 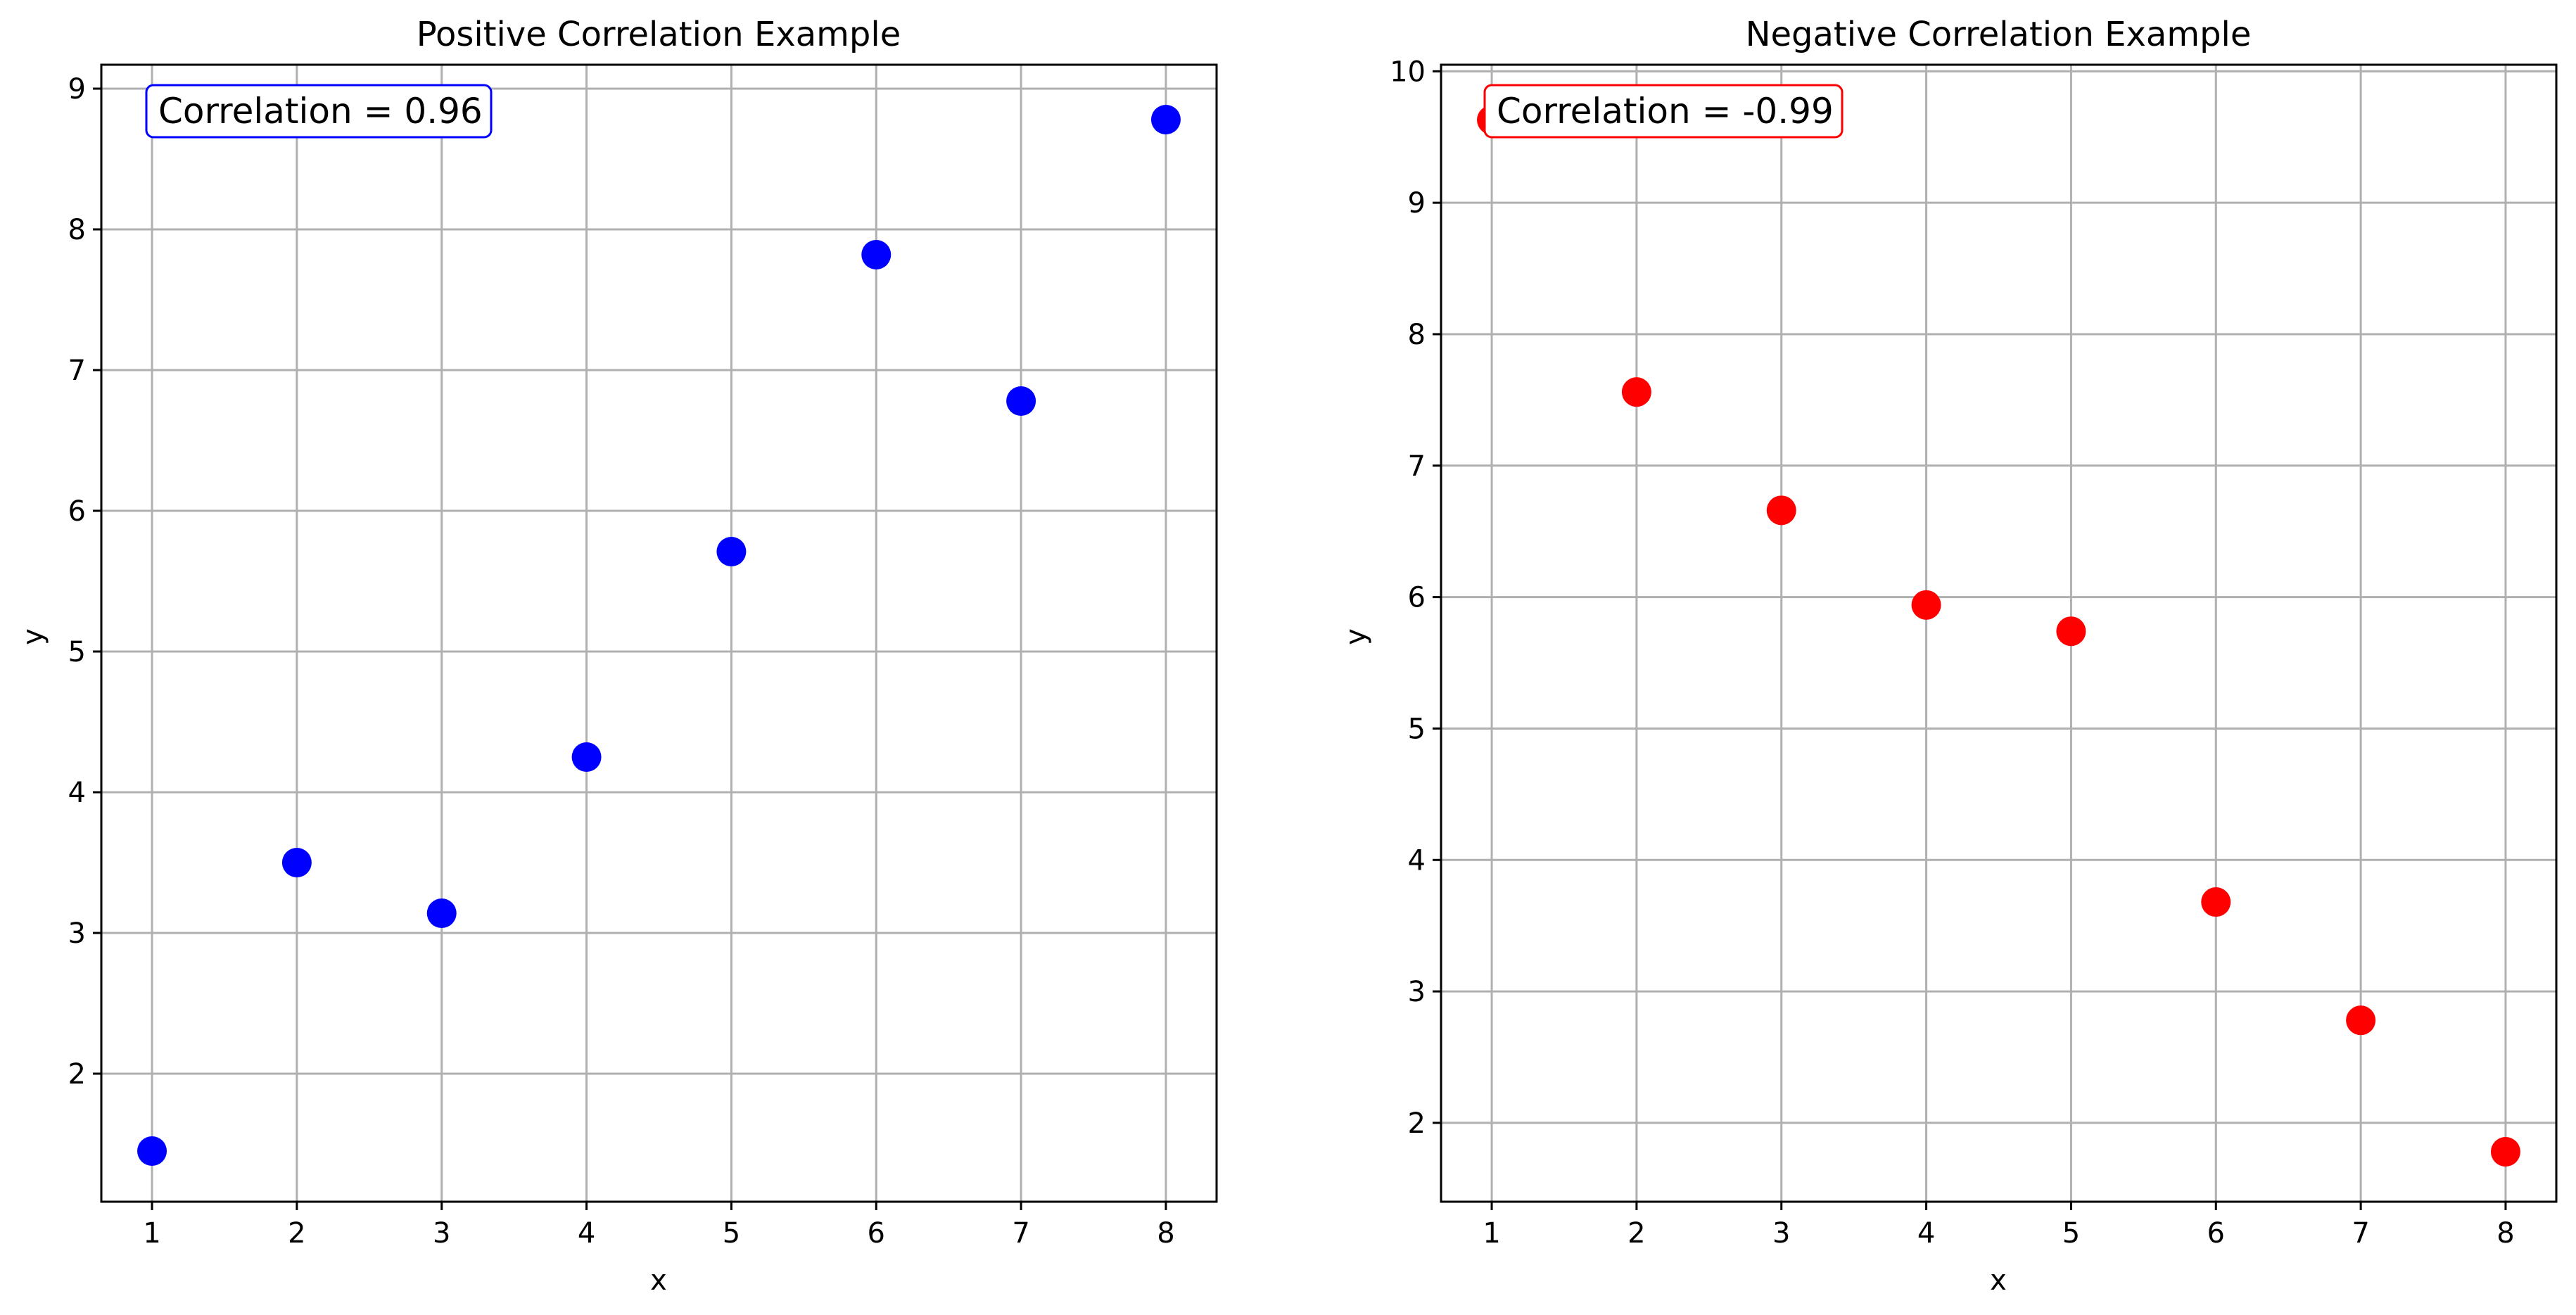 What do you see at coordinates (1999, 34) in the screenshot?
I see `chart-title: Negative Correlation Example` at bounding box center [1999, 34].